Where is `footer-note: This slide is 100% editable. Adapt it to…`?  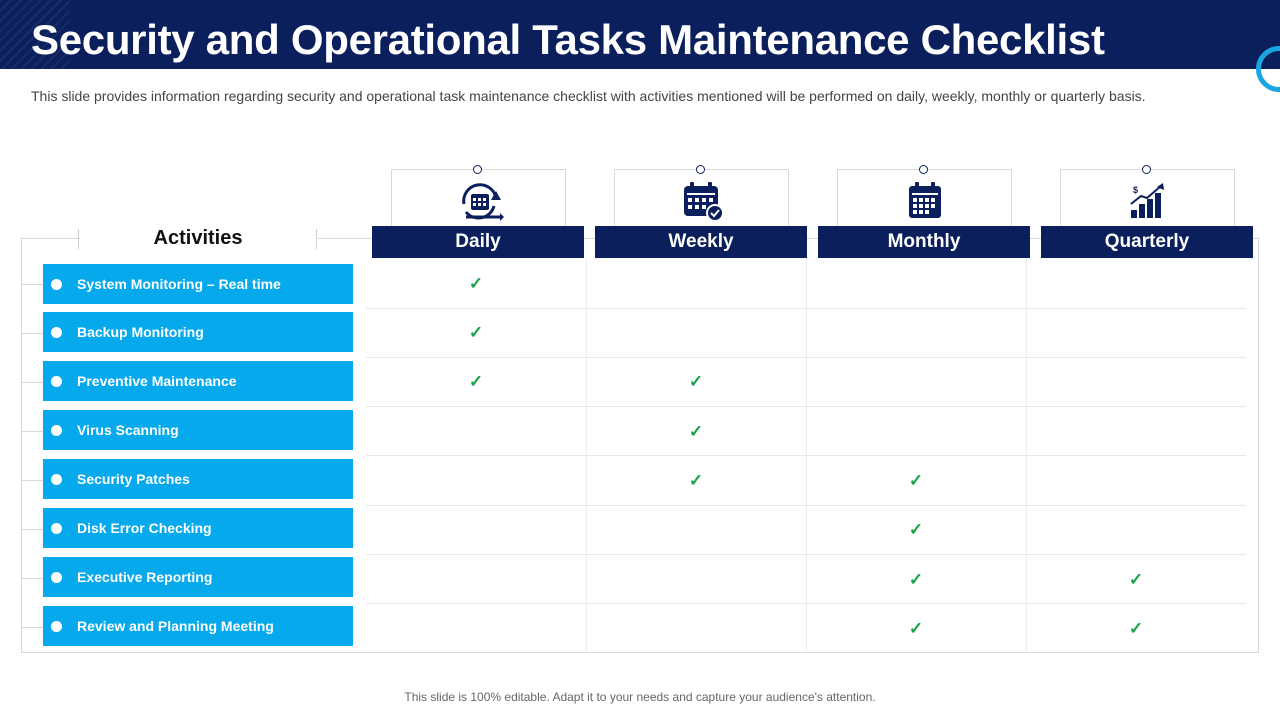 footer-note: This slide is 100% editable. Adapt it to… is located at coordinates (640, 697).